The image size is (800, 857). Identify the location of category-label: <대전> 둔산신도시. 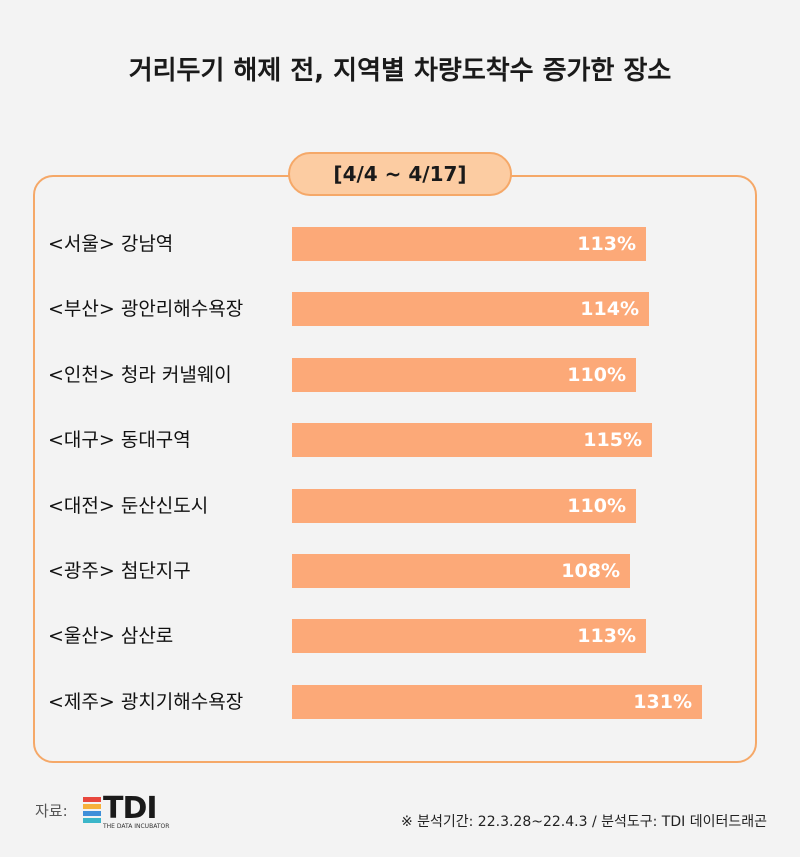
(128, 506).